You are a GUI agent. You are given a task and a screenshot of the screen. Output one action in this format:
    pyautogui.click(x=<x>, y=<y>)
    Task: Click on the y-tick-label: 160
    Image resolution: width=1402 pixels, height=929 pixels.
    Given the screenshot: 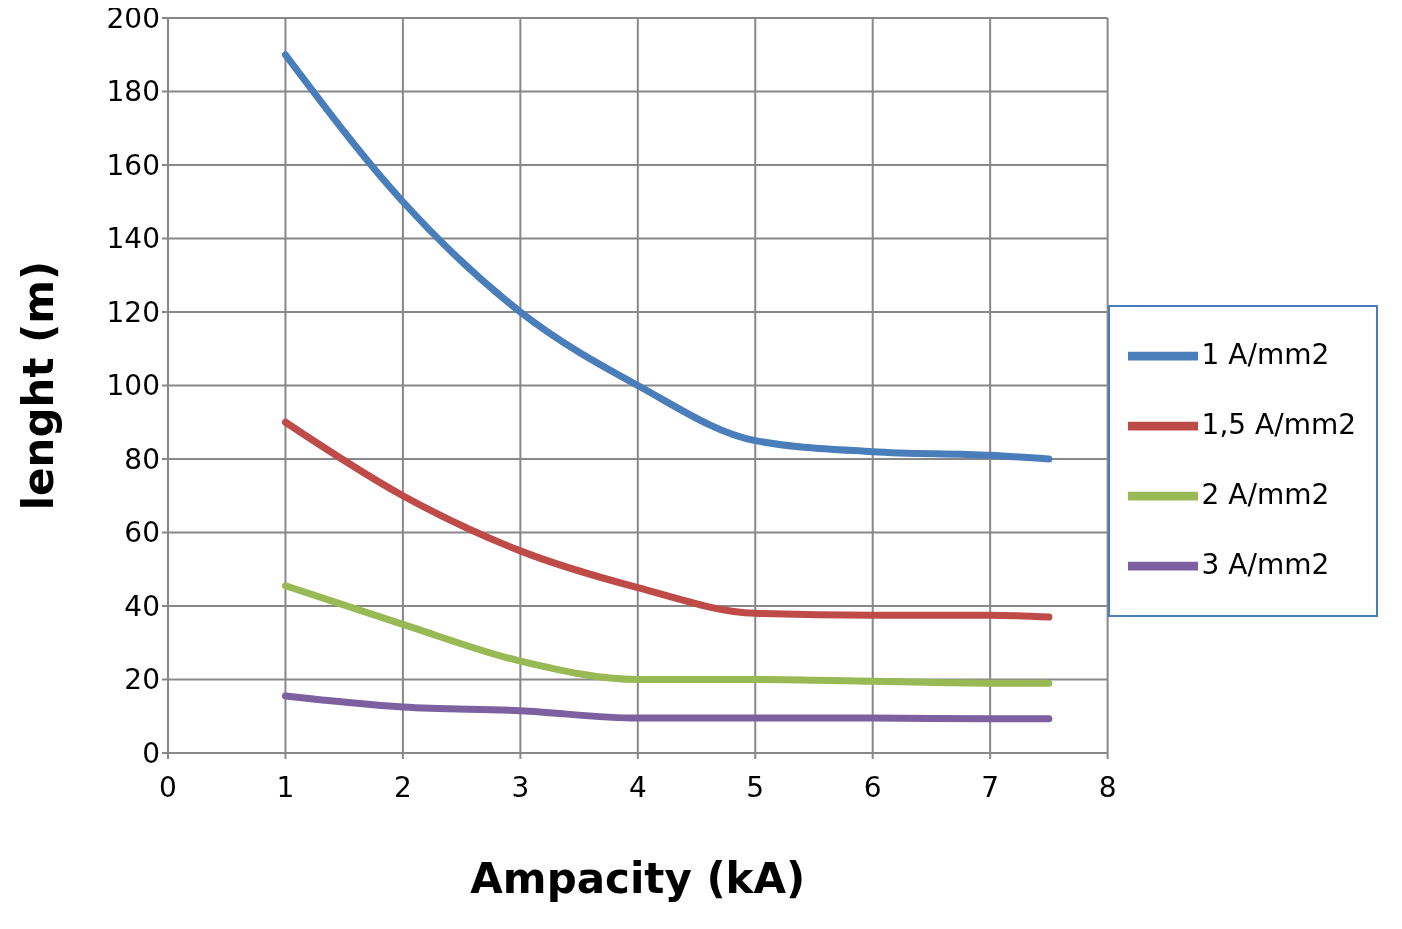 What is the action you would take?
    pyautogui.click(x=133, y=165)
    